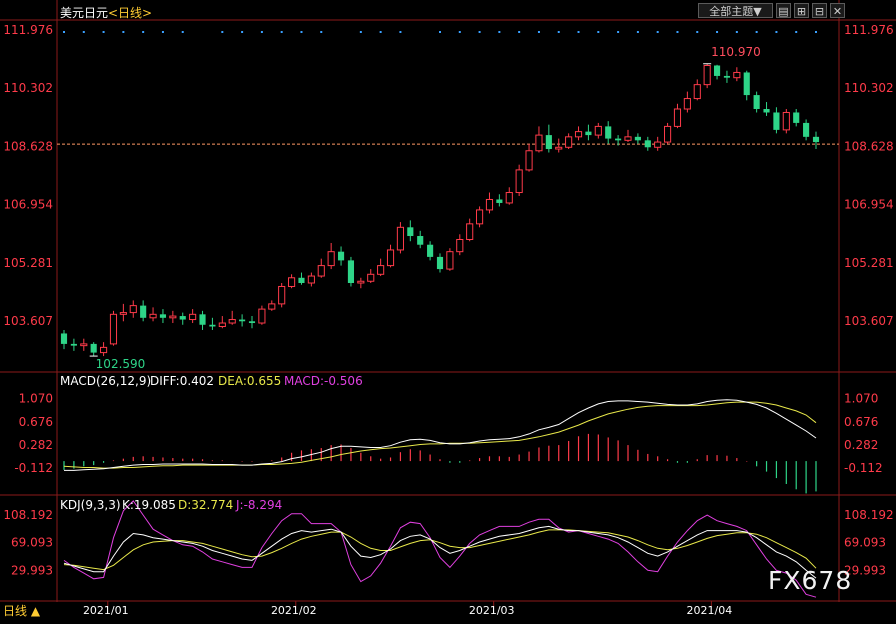  Describe the element at coordinates (783, 10) in the screenshot. I see `layout-icon: ▤` at that location.